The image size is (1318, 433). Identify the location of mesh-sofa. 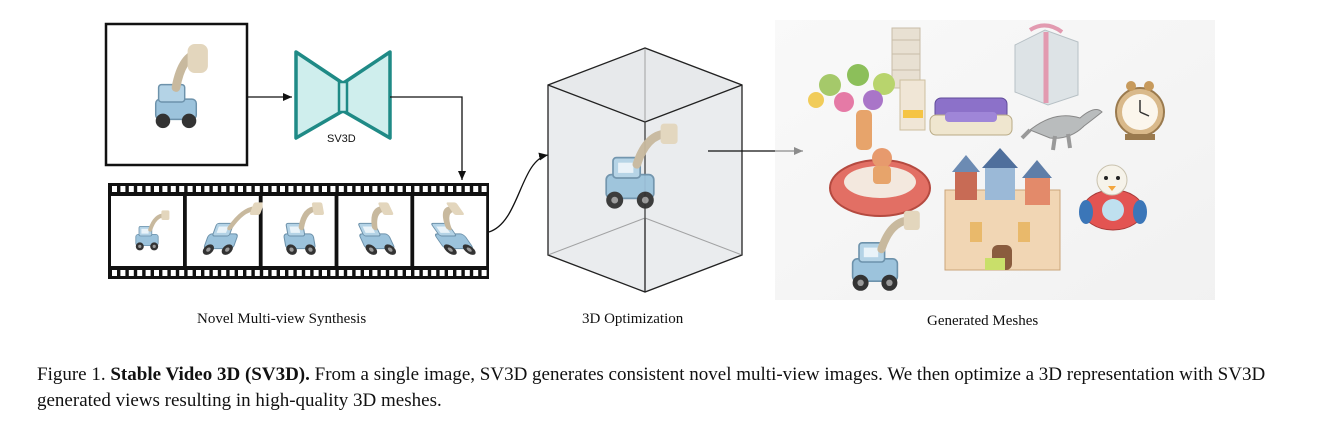
(971, 116).